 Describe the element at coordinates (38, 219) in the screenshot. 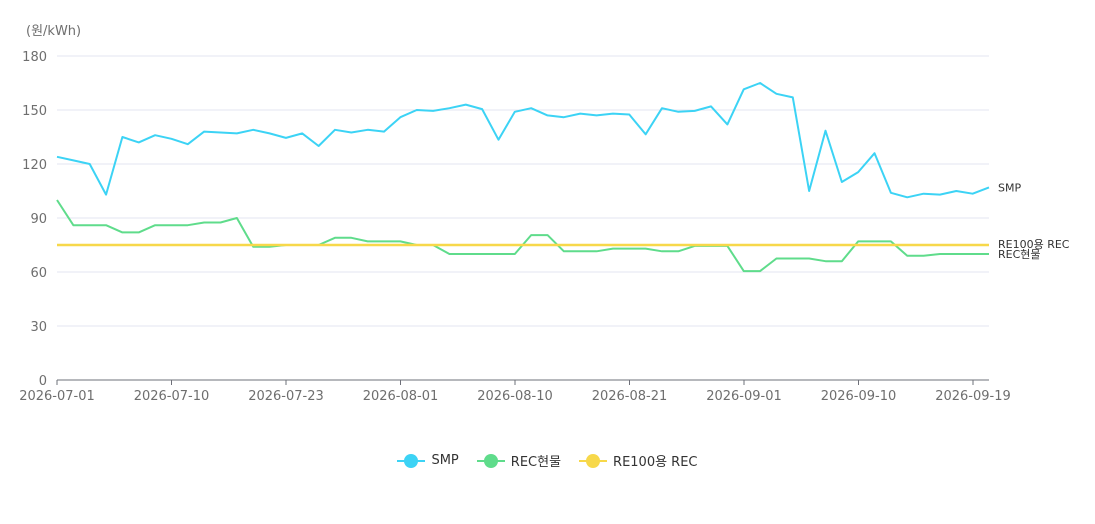

I see `y-tick-label: 90` at that location.